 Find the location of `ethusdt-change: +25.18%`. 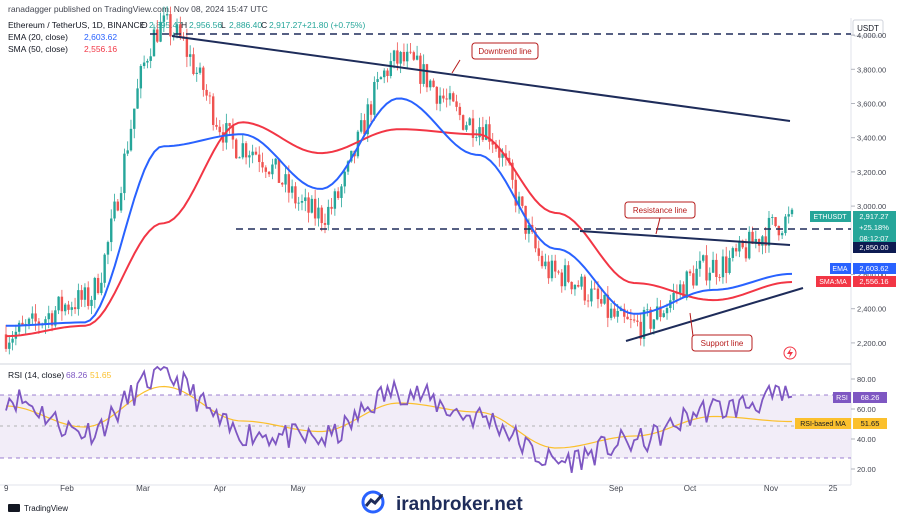

ethusdt-change: +25.18% is located at coordinates (874, 227).